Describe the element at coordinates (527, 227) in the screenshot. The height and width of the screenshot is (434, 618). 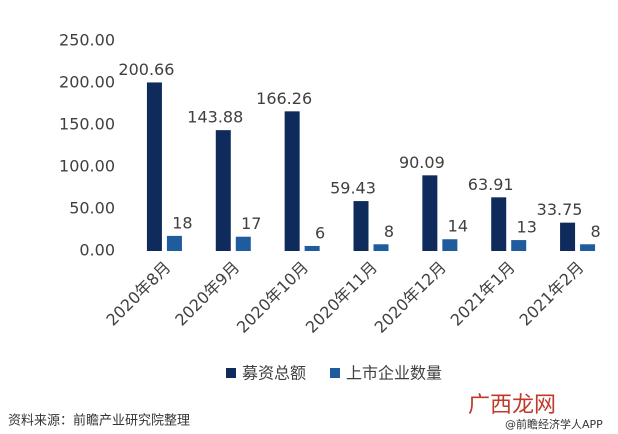
I see `value-label: 13` at that location.